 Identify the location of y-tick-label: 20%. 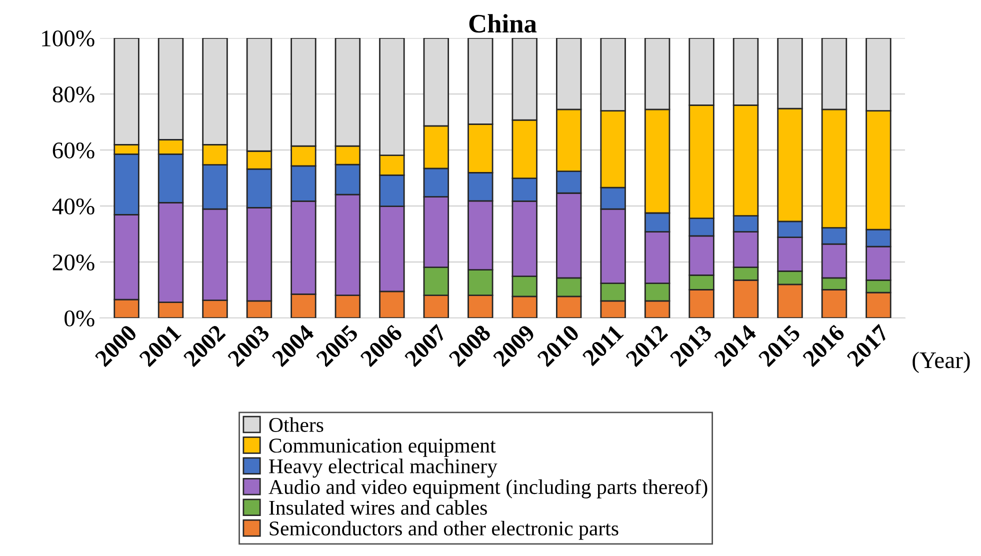
(73, 262).